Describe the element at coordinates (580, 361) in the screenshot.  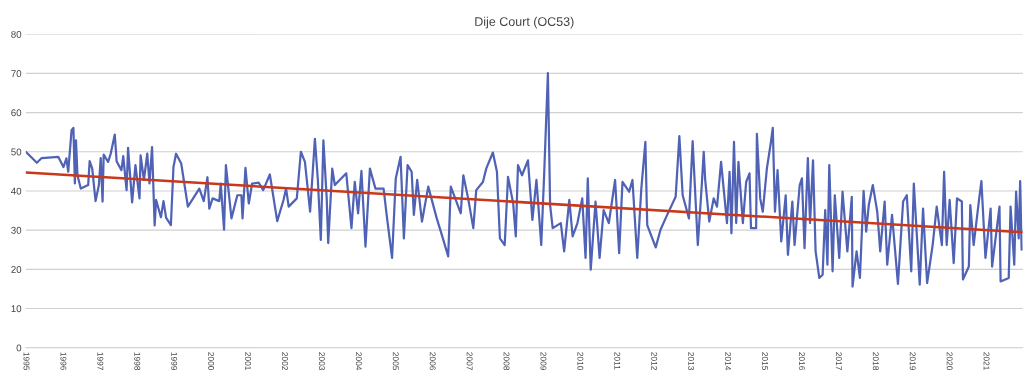
I see `x-tick-label: 2010` at that location.